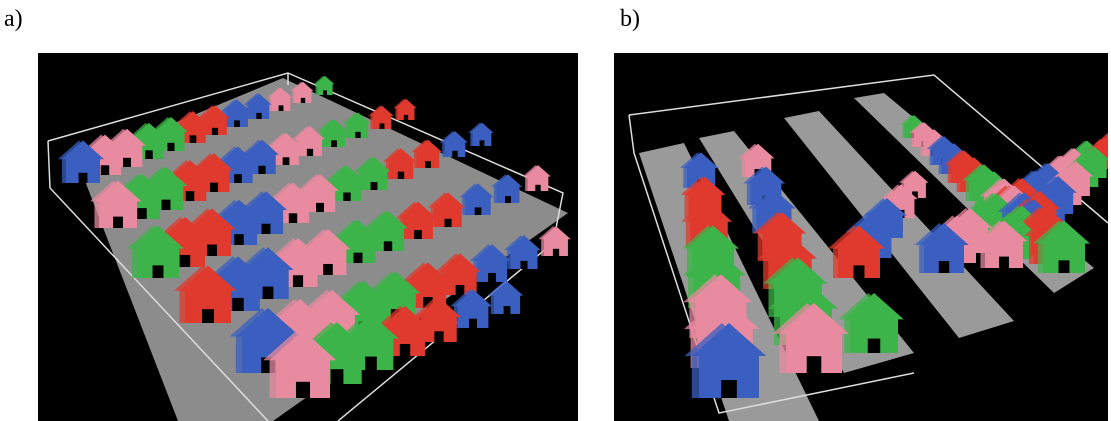  I want to click on panel-label: b), so click(630, 19).